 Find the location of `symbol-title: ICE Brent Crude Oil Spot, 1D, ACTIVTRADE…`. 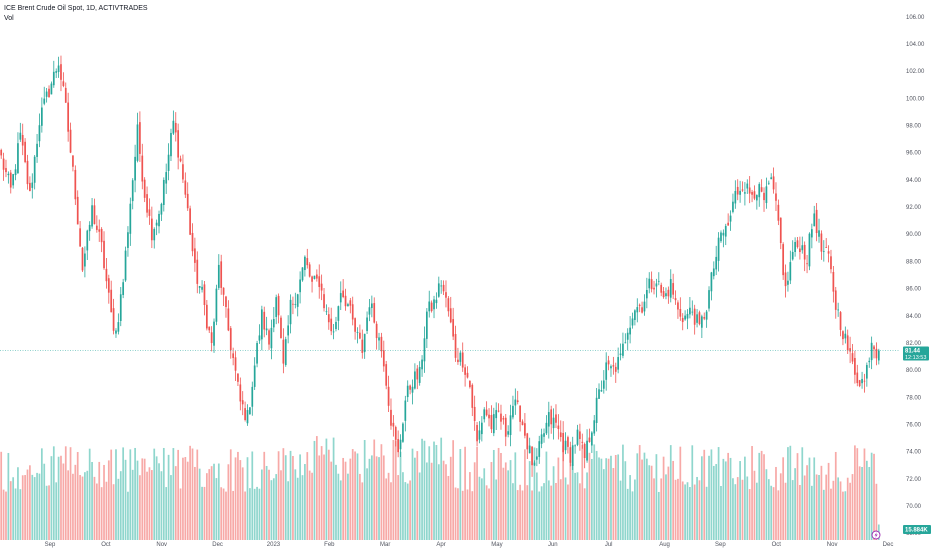

symbol-title: ICE Brent Crude Oil Spot, 1D, ACTIVTRADE… is located at coordinates (76, 8).